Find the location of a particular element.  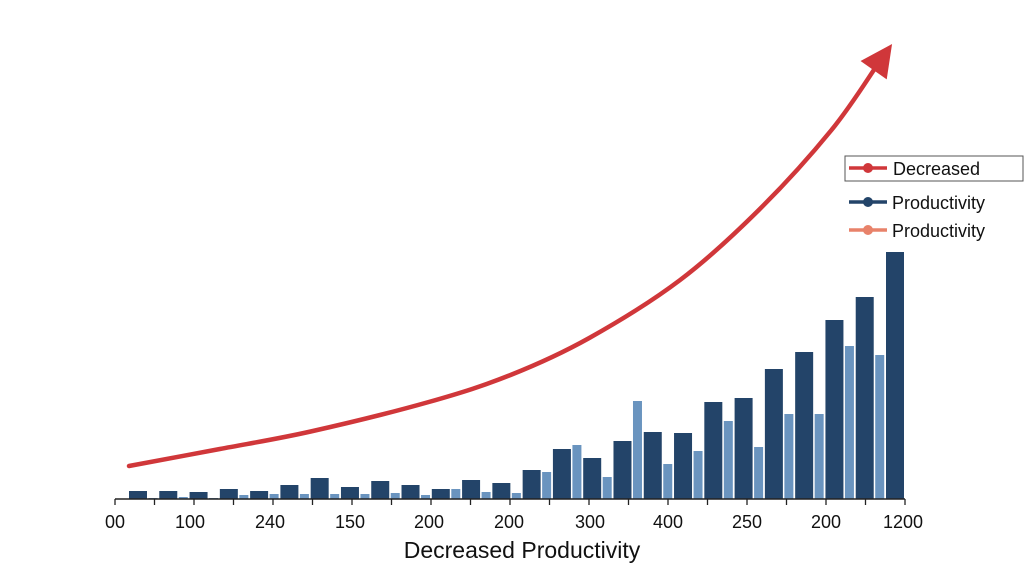

legend-label: Decreased is located at coordinates (936, 169).